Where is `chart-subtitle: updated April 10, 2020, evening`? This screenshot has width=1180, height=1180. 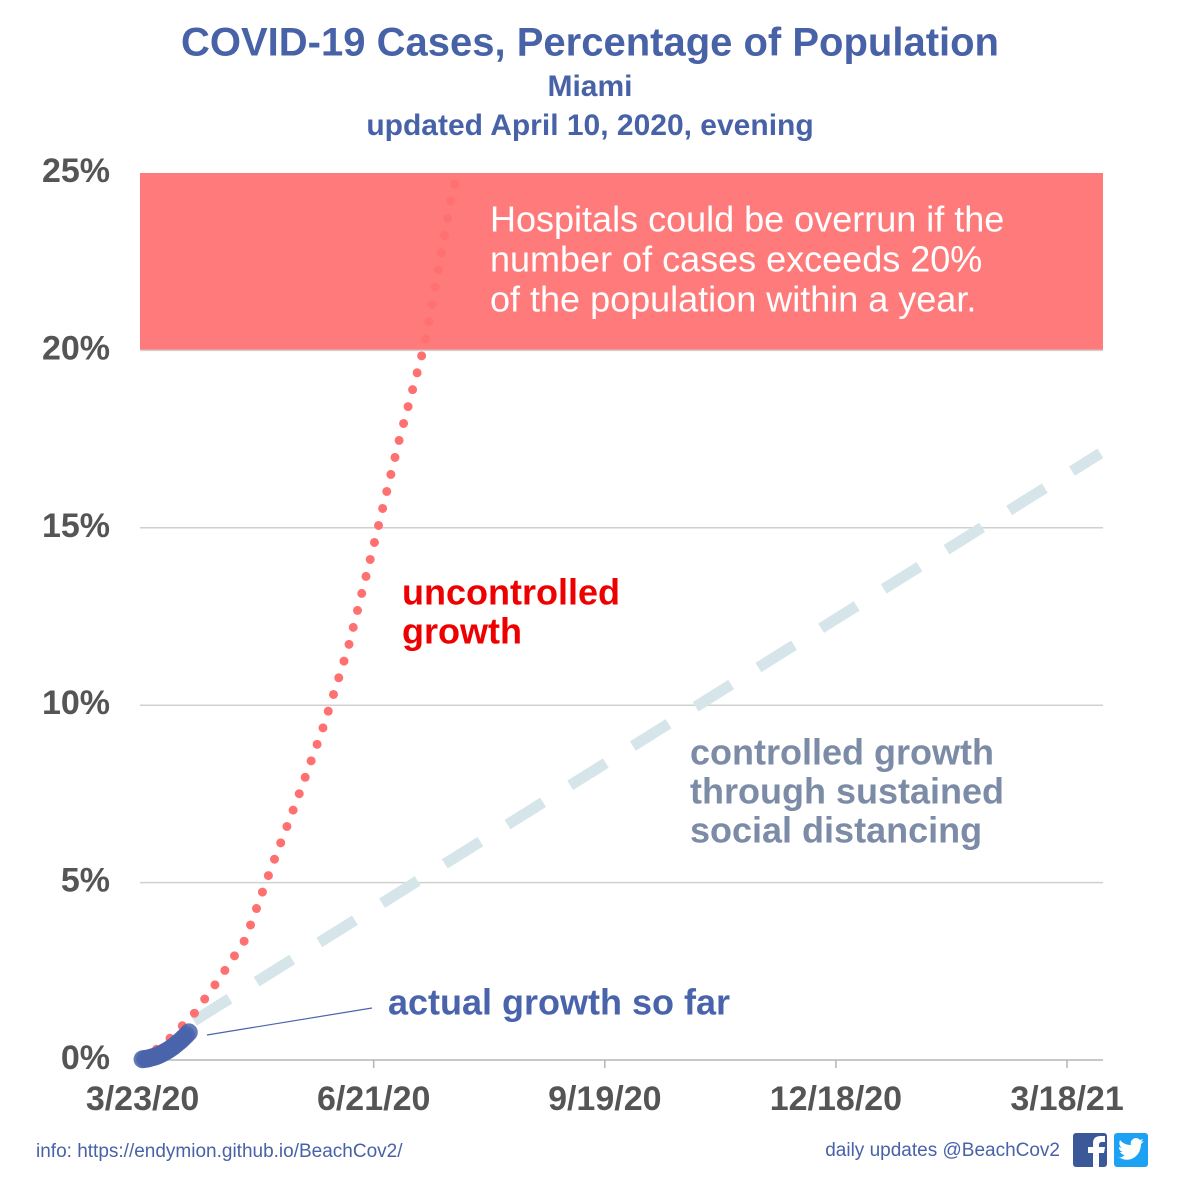
chart-subtitle: updated April 10, 2020, evening is located at coordinates (589, 125).